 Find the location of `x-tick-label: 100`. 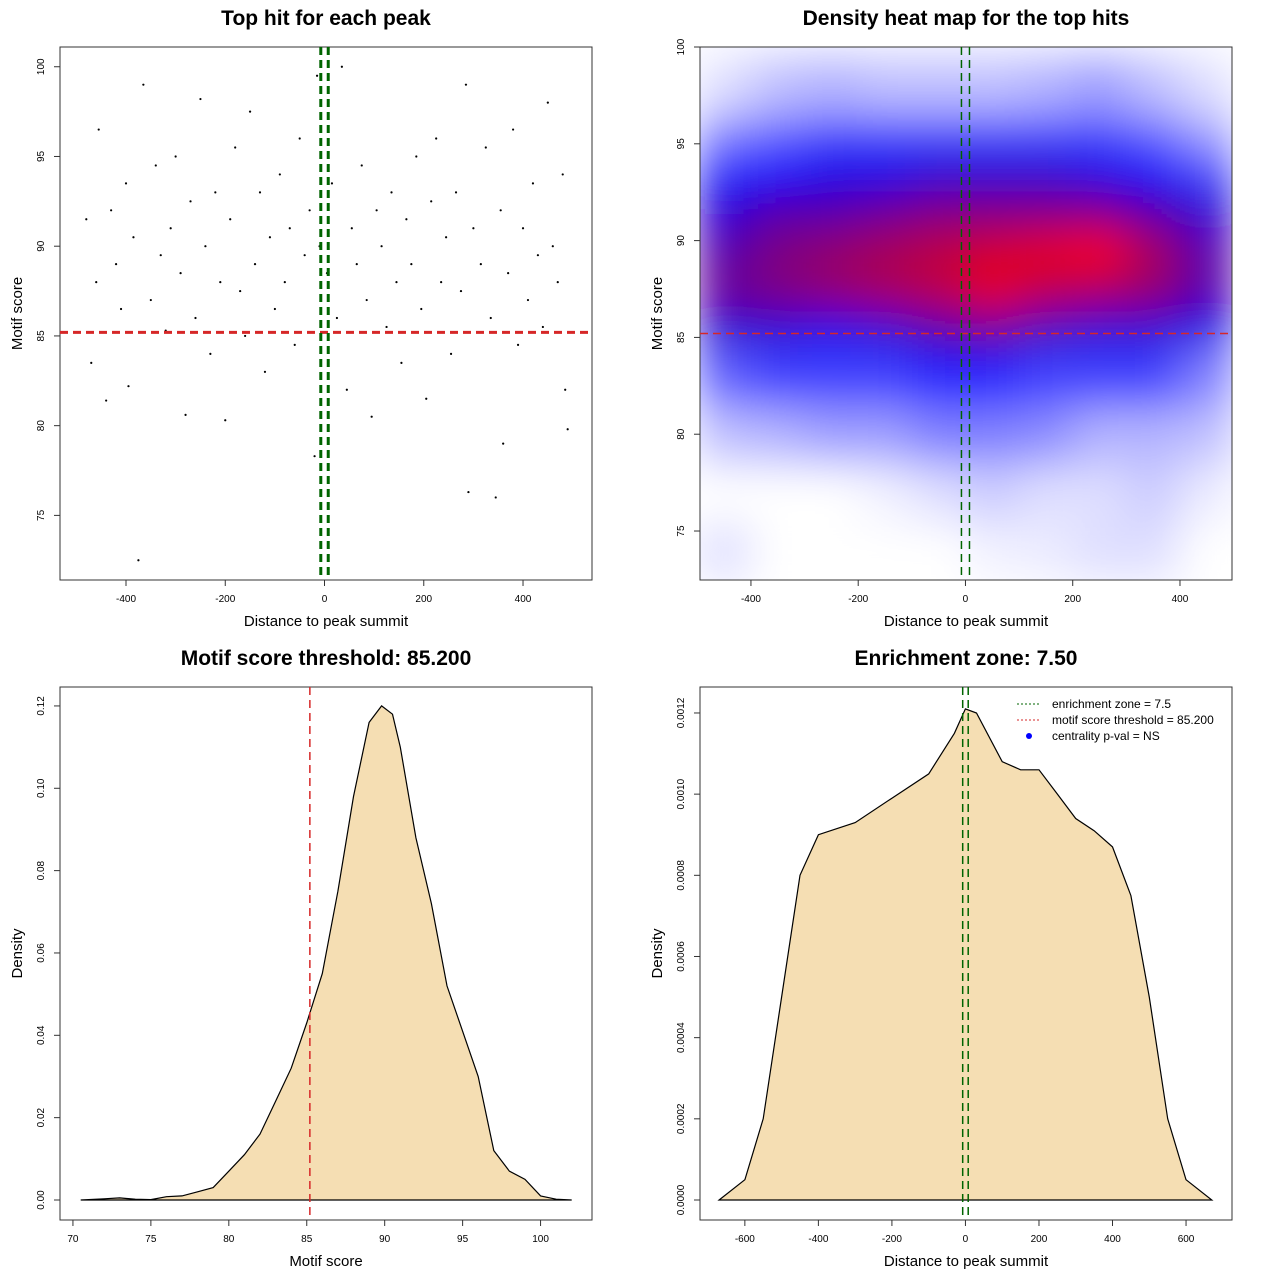

x-tick-label: 100 is located at coordinates (540, 1239).